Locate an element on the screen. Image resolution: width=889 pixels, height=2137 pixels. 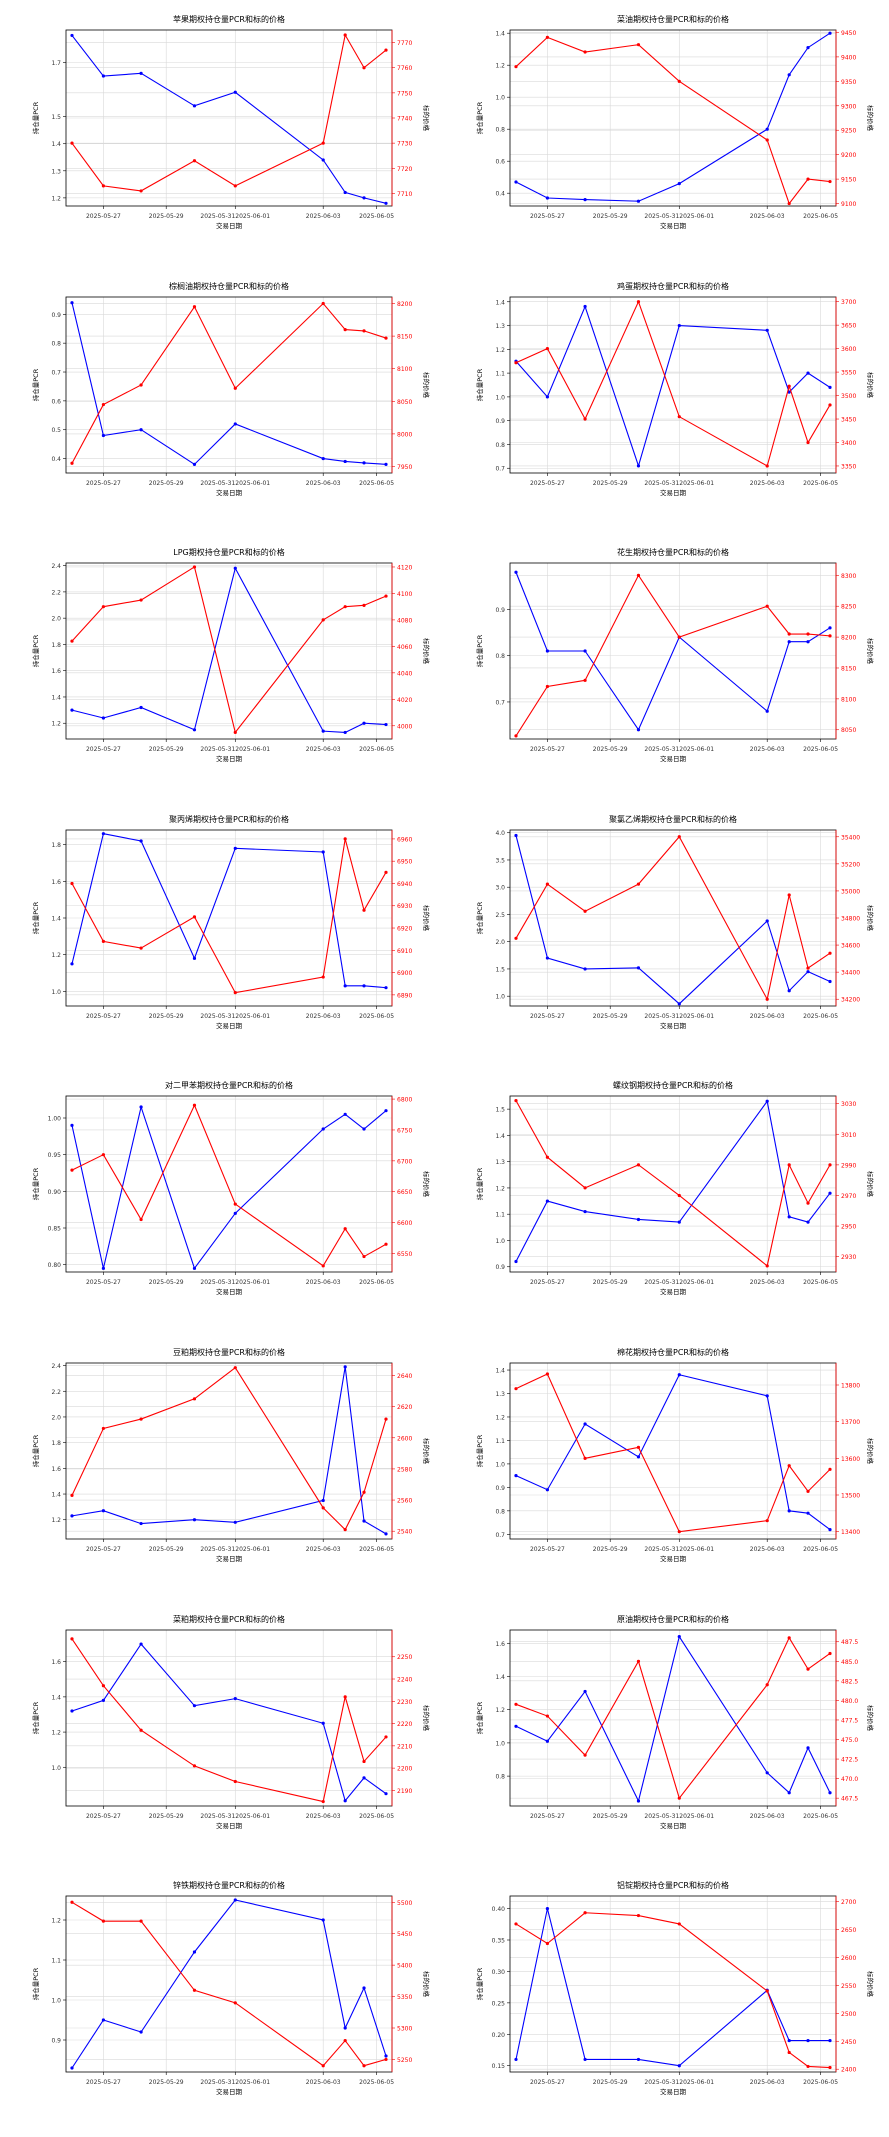
y-right-tick-label: 7730 is located at coordinates (404, 144).